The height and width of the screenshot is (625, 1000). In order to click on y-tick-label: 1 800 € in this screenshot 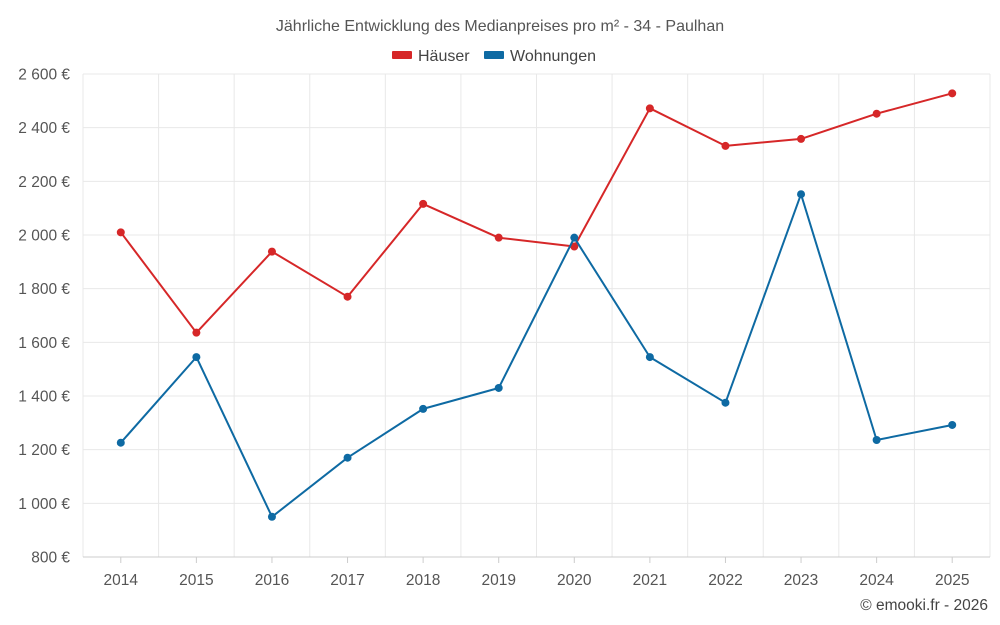, I will do `click(44, 289)`.